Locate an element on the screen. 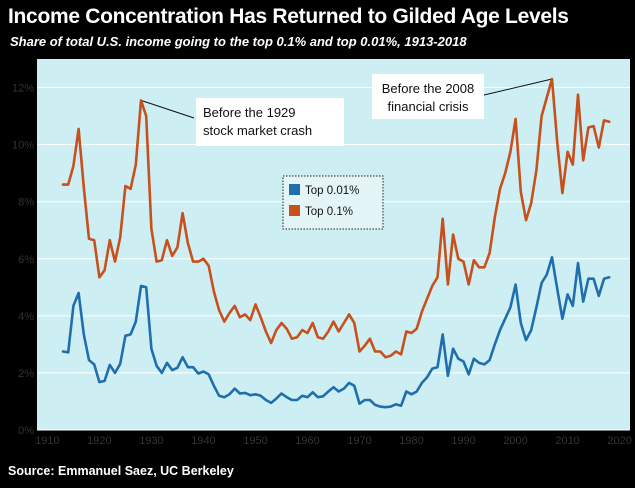  source-note: Source: Emmanuel Saez, UC Berkeley is located at coordinates (121, 471).